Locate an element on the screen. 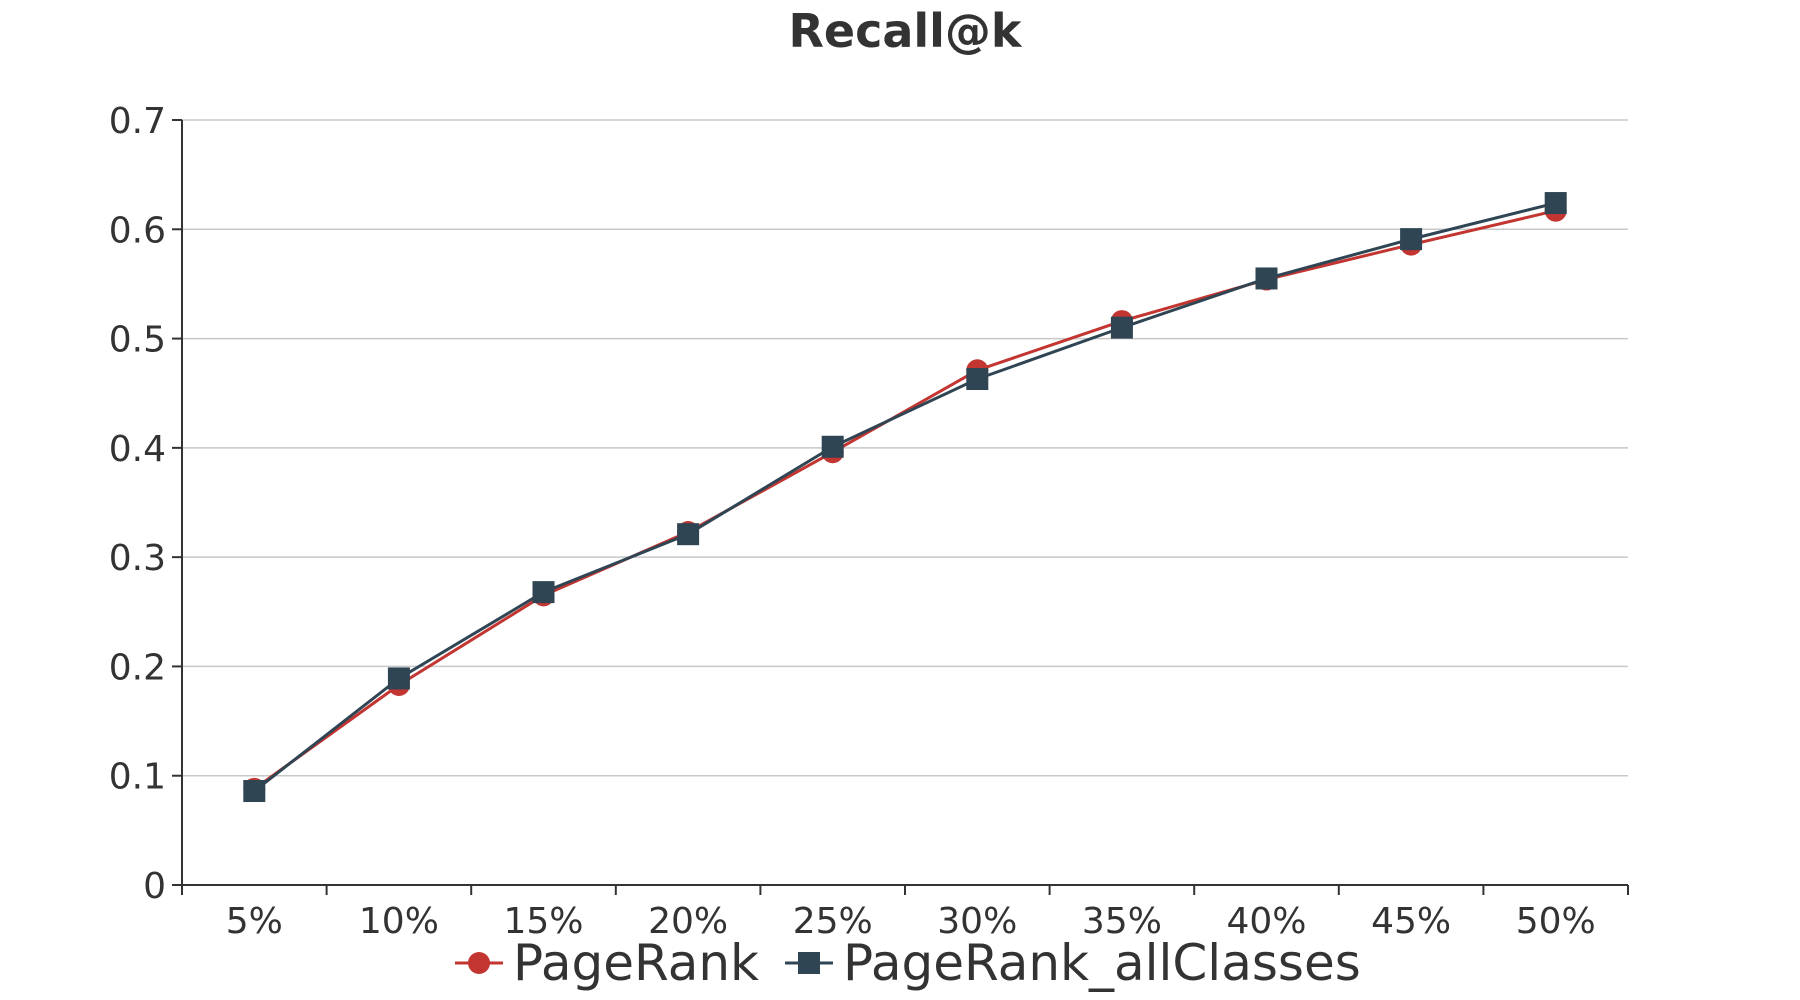 The image size is (1800, 1000). y-tick-label: 0.5 is located at coordinates (137, 340).